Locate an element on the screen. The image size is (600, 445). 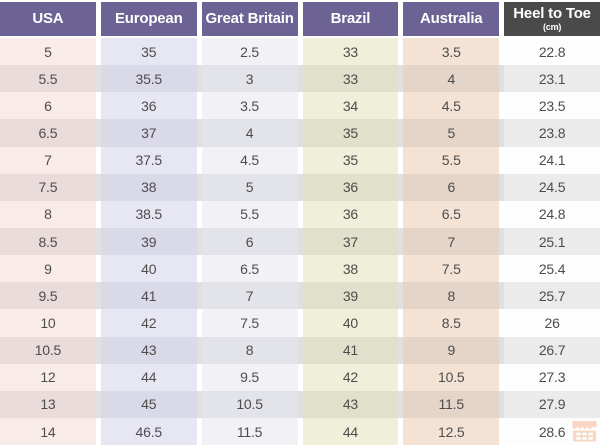
table-row: 9.5 41 7 39 8 25.7 is located at coordinates (300, 296).